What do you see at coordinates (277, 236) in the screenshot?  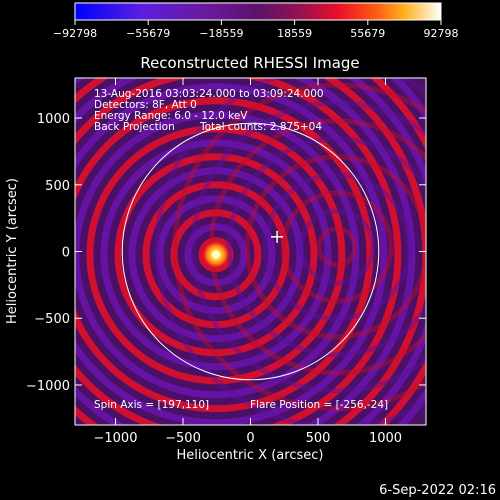 I see `spin-axis-marker` at bounding box center [277, 236].